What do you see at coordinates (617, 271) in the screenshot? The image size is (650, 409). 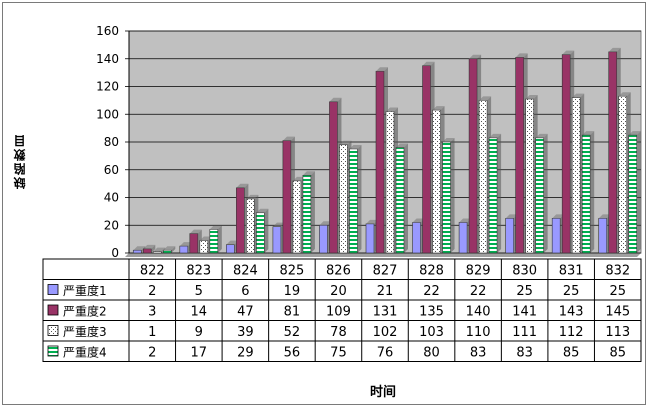 I see `category-label: 832` at bounding box center [617, 271].